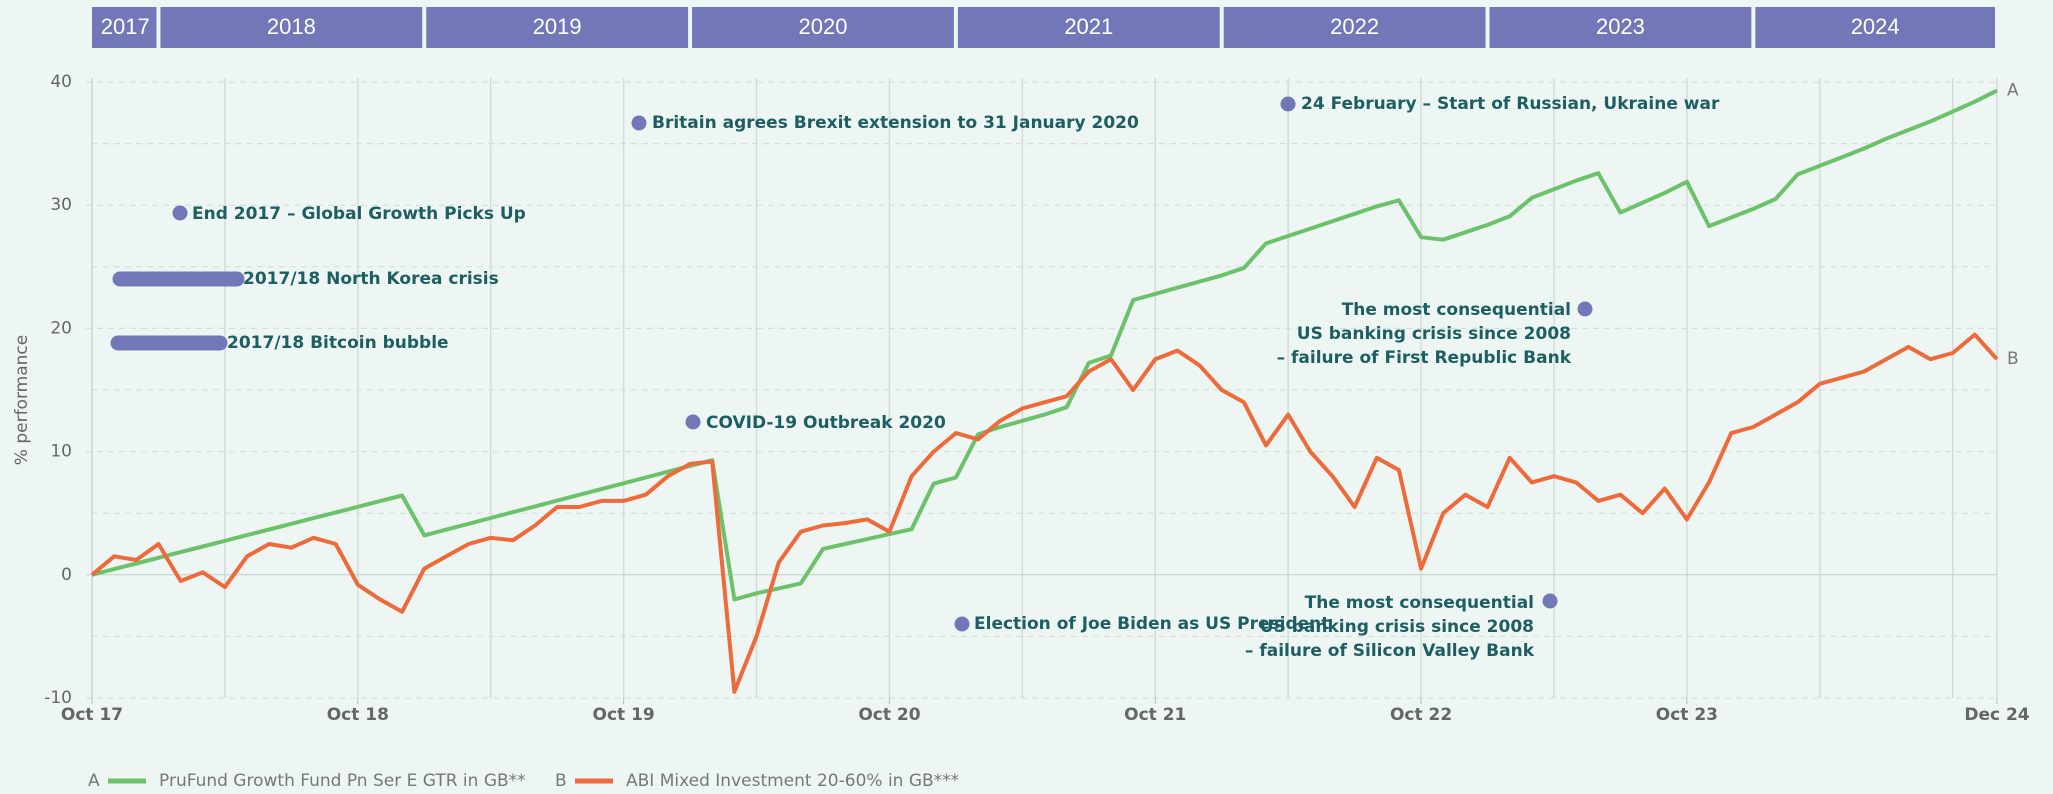 Image resolution: width=2053 pixels, height=794 pixels. Describe the element at coordinates (561, 781) in the screenshot. I see `legend-key: B` at that location.